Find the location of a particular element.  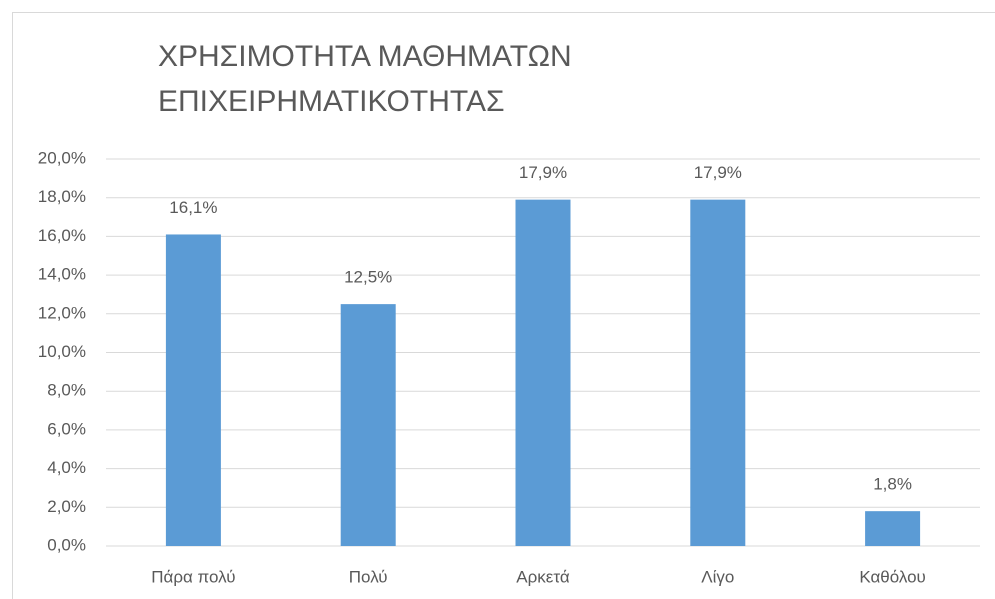

y-tick-label: 14,0% is located at coordinates (62, 274).